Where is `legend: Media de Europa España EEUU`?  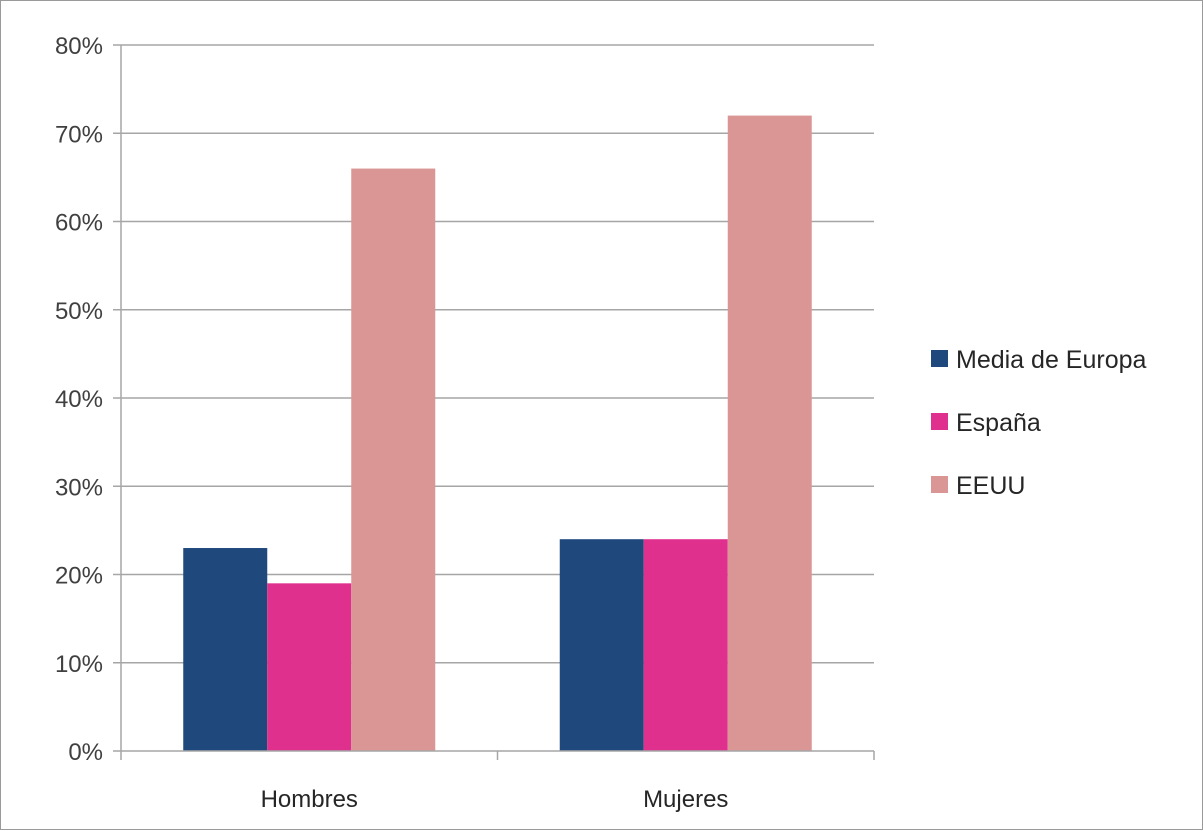
legend: Media de Europa España EEUU is located at coordinates (1039, 423).